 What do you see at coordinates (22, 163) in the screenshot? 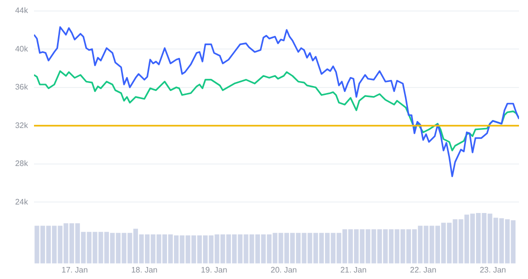
I see `y-tick-label: 28k` at bounding box center [22, 163].